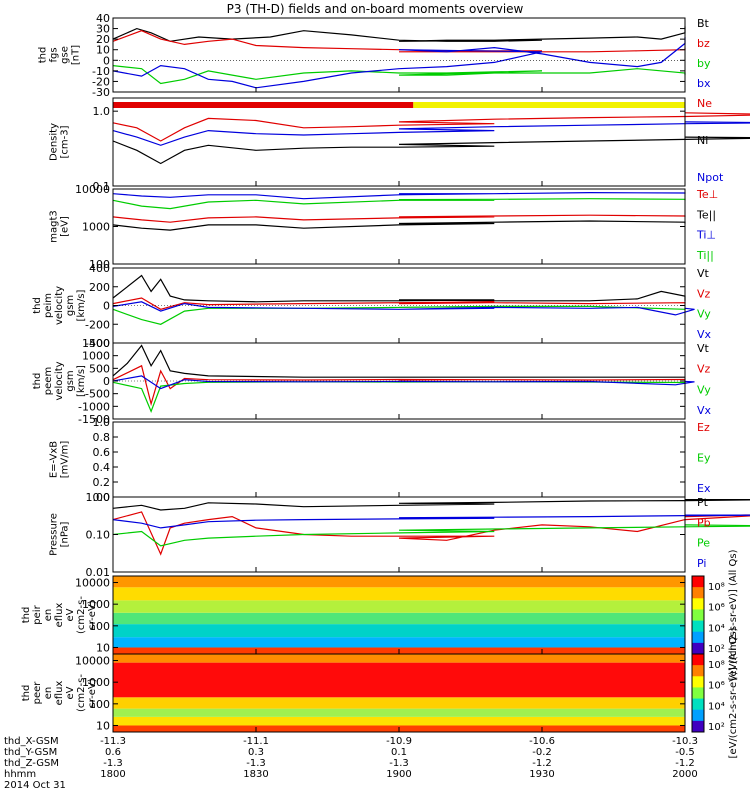 This screenshot has height=800, width=750. What do you see at coordinates (70, 380) in the screenshot?
I see `y-axis-label: gsm` at bounding box center [70, 380].